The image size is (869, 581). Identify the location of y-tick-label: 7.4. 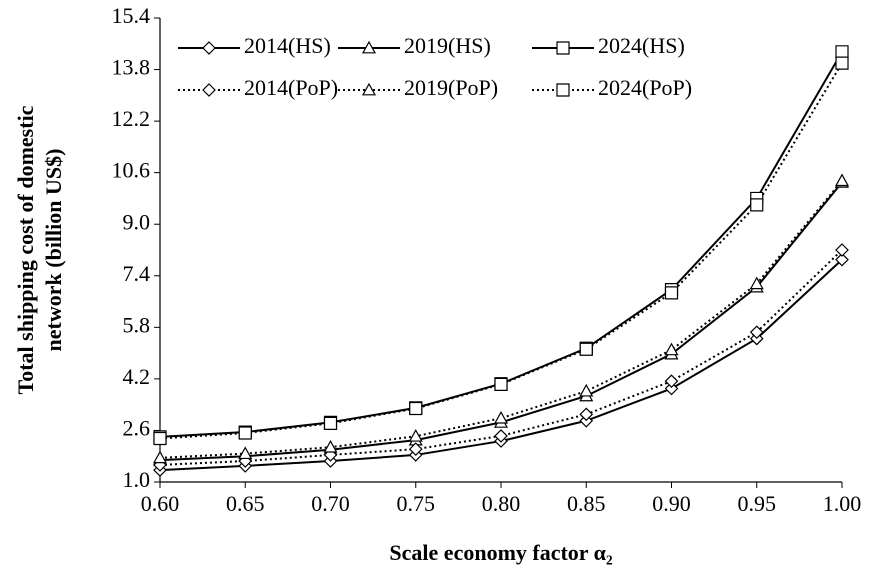
(137, 273).